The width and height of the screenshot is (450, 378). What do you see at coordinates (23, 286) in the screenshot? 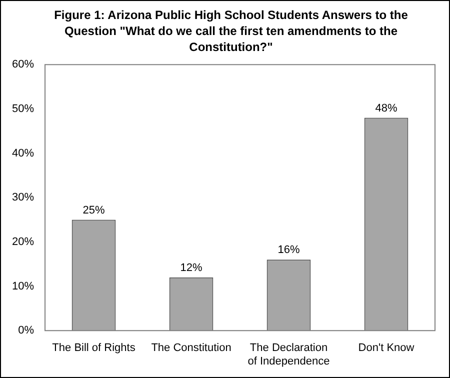
I see `y-tick-label: 10%` at bounding box center [23, 286].